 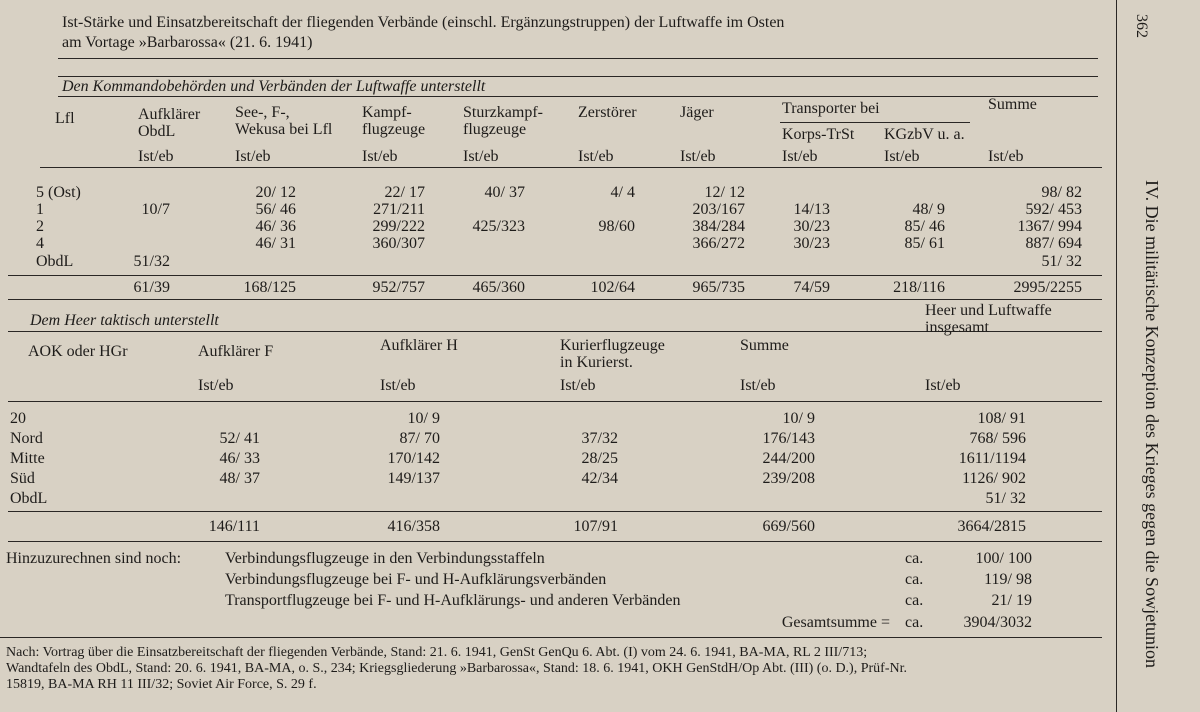 I want to click on cell: 239/208, so click(x=788, y=478).